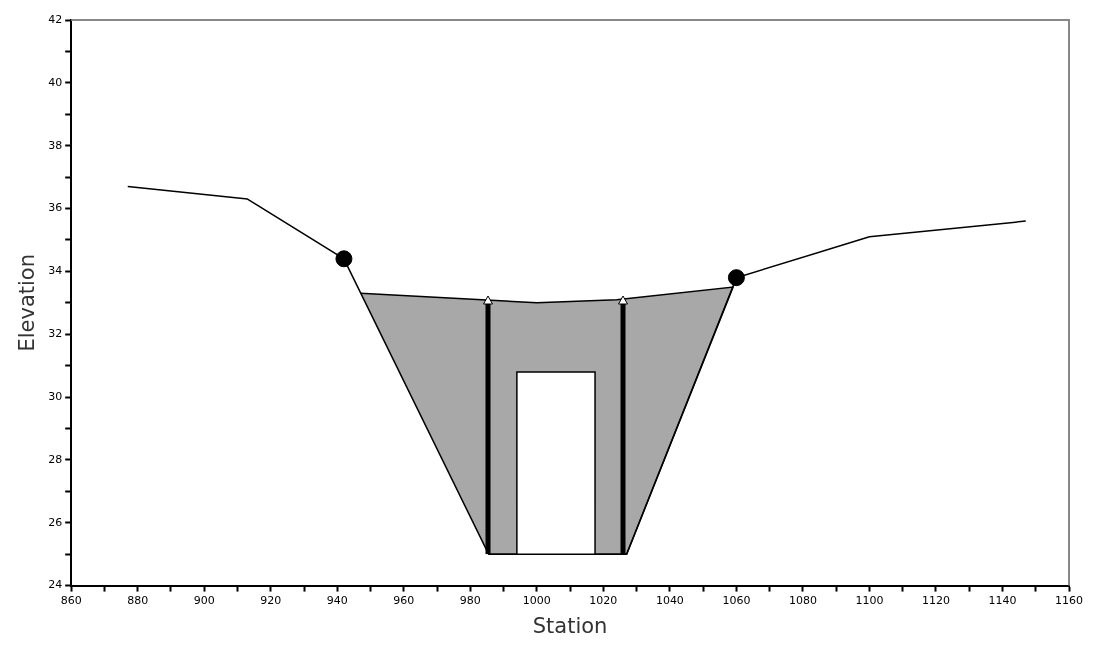 The height and width of the screenshot is (660, 1099). Describe the element at coordinates (138, 601) in the screenshot. I see `x-tick-label: 880` at that location.